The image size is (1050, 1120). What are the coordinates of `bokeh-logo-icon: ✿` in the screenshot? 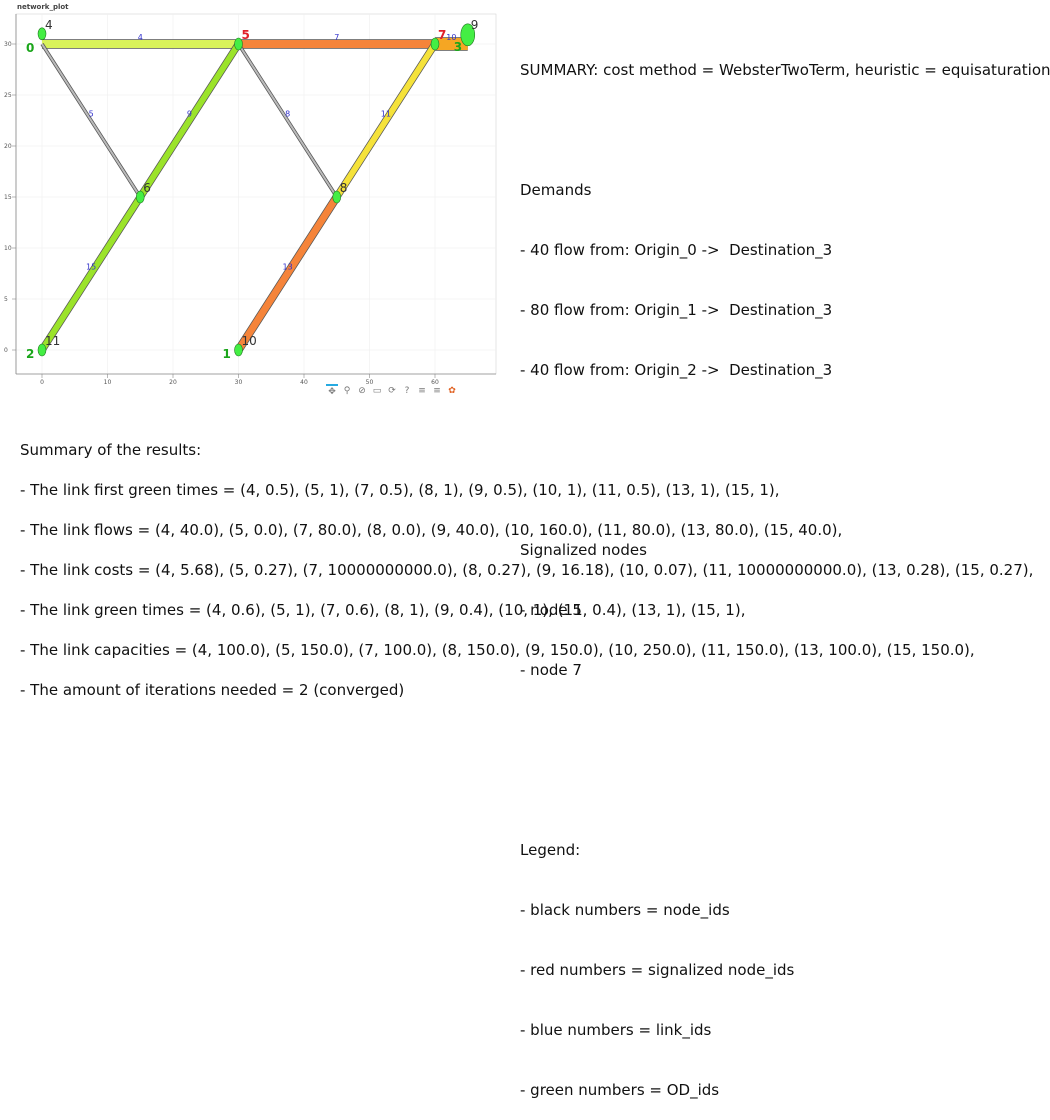 It's located at (452, 391).